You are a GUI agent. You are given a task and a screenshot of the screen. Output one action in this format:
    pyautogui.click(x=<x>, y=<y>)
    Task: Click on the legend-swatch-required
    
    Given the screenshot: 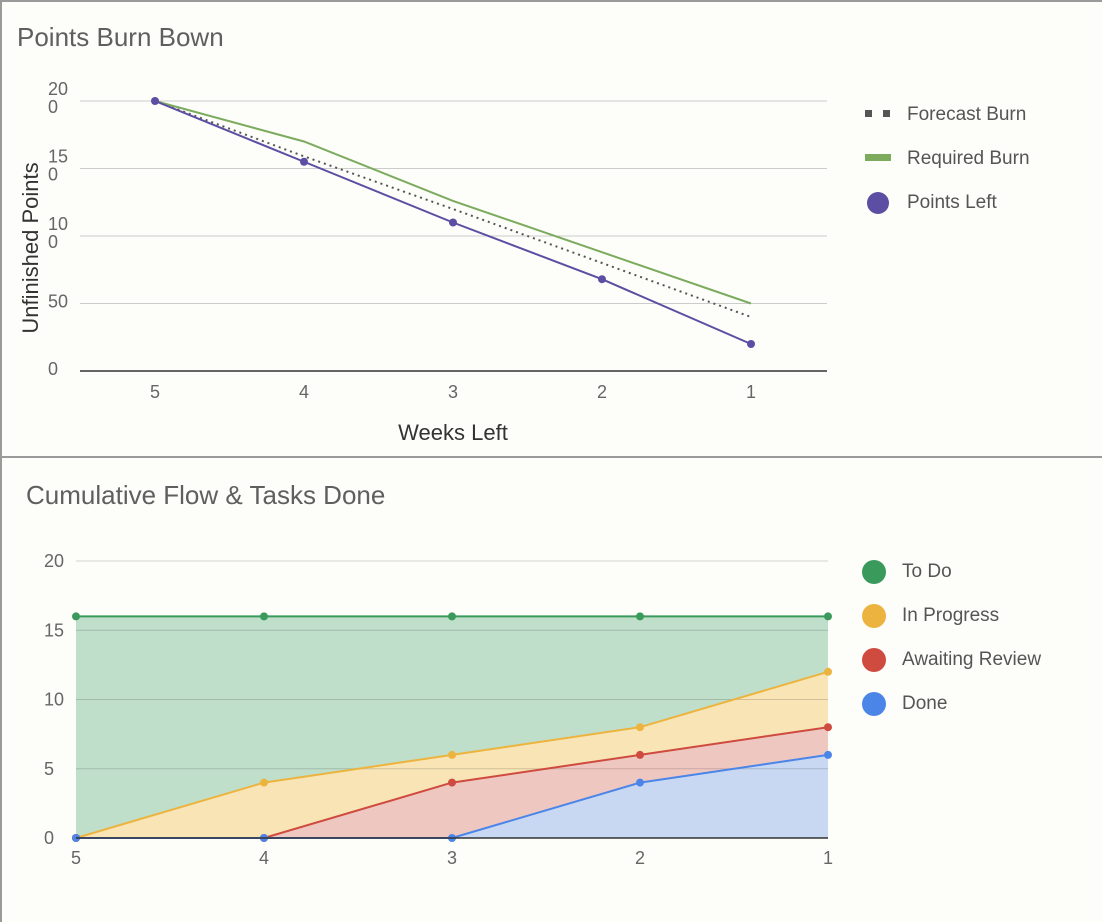 What is the action you would take?
    pyautogui.click(x=878, y=157)
    